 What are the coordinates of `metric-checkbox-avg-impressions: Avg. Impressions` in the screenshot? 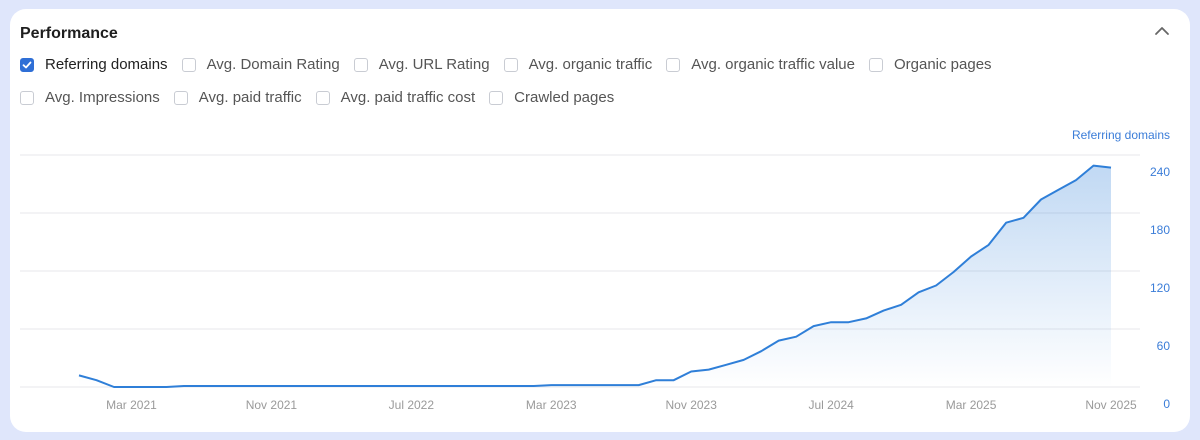 It's located at (90, 97).